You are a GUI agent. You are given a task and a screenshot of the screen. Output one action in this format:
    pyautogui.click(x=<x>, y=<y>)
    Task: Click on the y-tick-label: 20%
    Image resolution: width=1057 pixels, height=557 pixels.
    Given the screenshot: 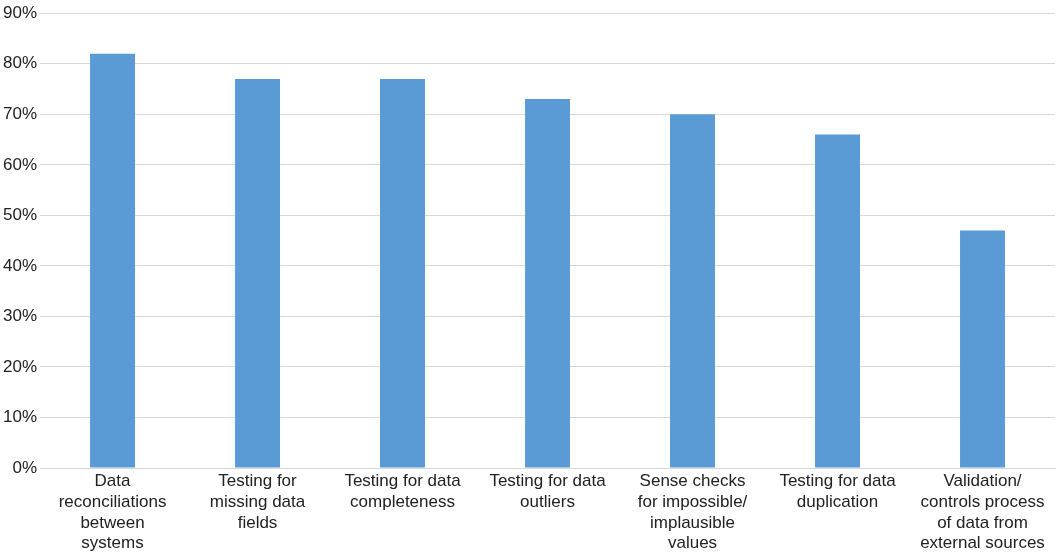 What is the action you would take?
    pyautogui.click(x=20, y=366)
    